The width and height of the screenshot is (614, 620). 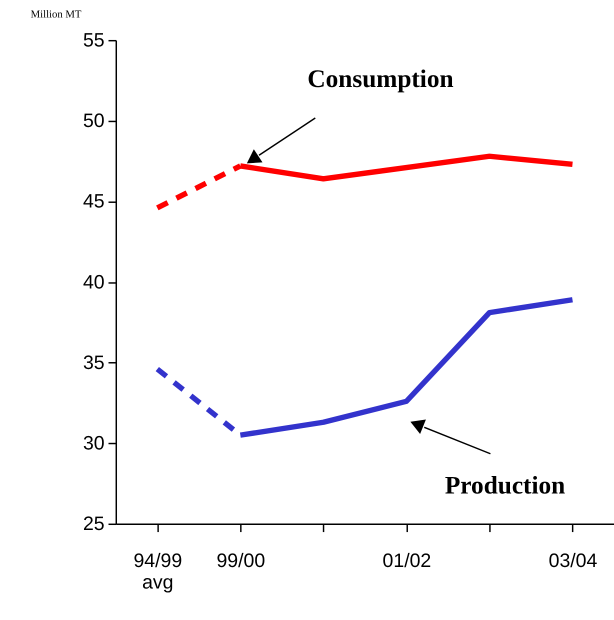 What do you see at coordinates (93, 282) in the screenshot?
I see `y-tick-label: 40` at bounding box center [93, 282].